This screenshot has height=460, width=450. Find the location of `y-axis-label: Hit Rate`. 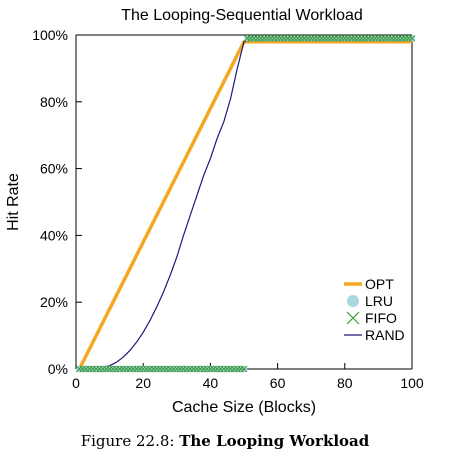

y-axis-label: Hit Rate is located at coordinates (13, 202).